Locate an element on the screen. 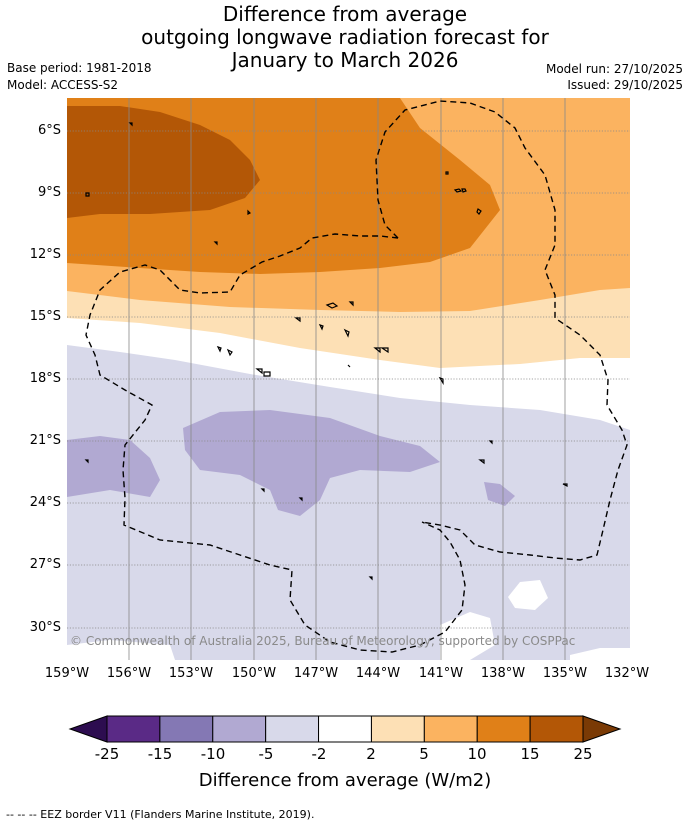 Image resolution: width=690 pixels, height=827 pixels. lat-label-18s: 18°S is located at coordinates (45, 378).